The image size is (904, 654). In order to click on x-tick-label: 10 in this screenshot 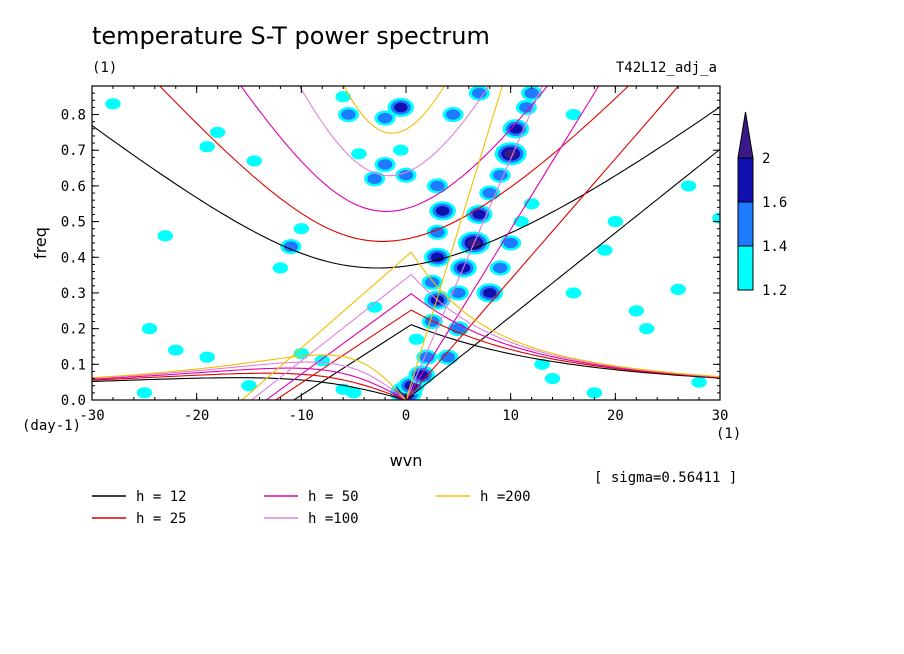, I will do `click(510, 416)`.